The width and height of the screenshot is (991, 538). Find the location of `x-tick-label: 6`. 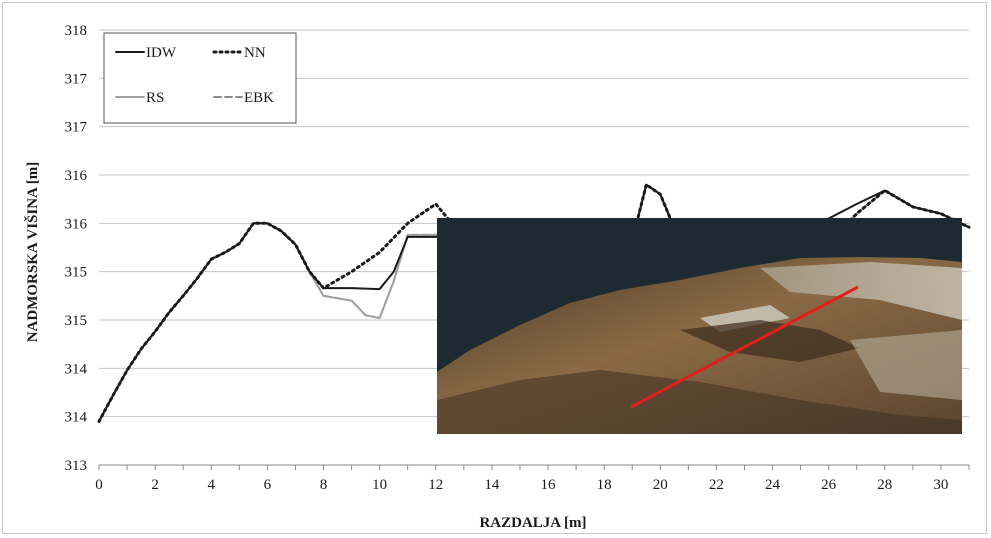

x-tick-label: 6 is located at coordinates (268, 485).